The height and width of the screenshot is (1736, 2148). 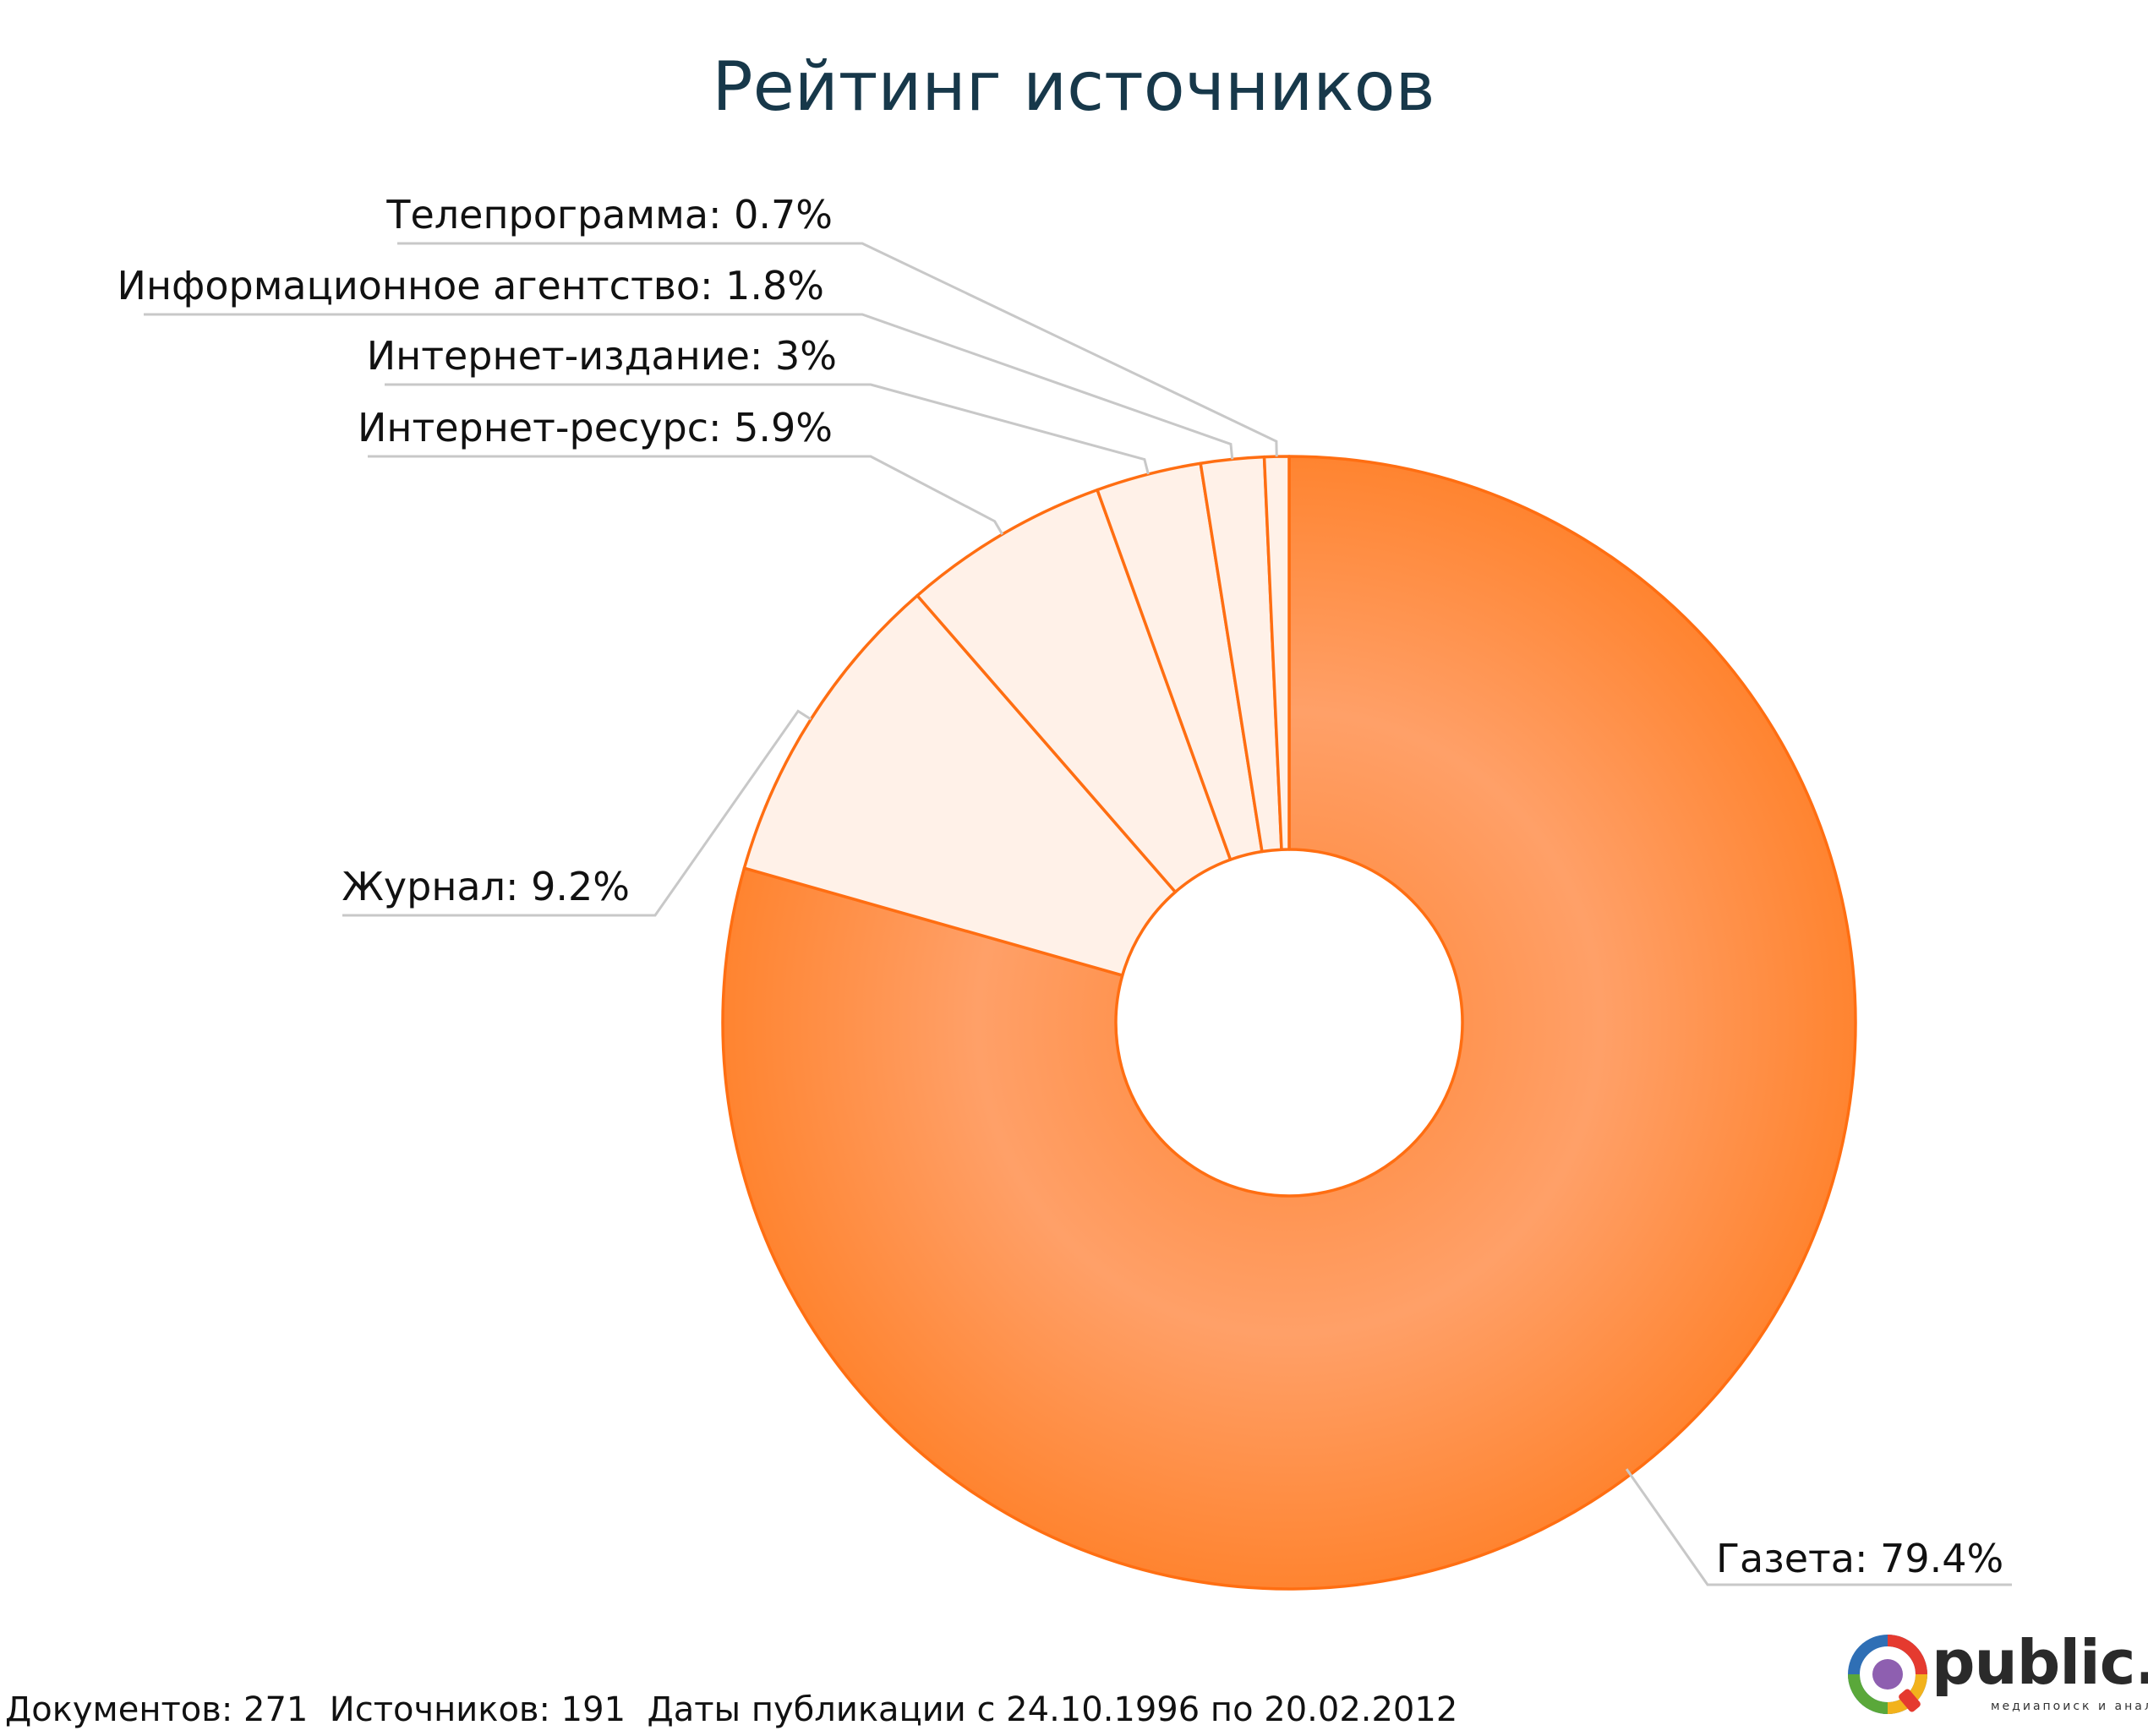 What do you see at coordinates (596, 427) in the screenshot?
I see `slice-label-2: Интернет-ресурс: 5.9%` at bounding box center [596, 427].